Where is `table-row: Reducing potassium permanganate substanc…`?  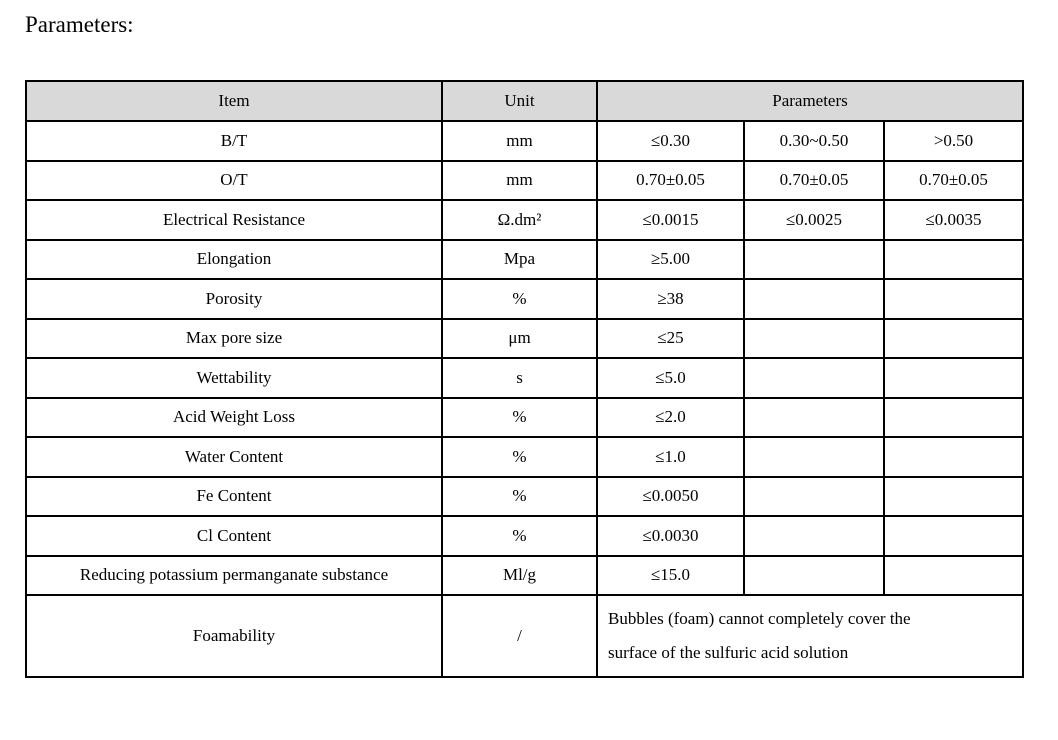
table-row: Reducing potassium permanganate substanc… is located at coordinates (524, 575).